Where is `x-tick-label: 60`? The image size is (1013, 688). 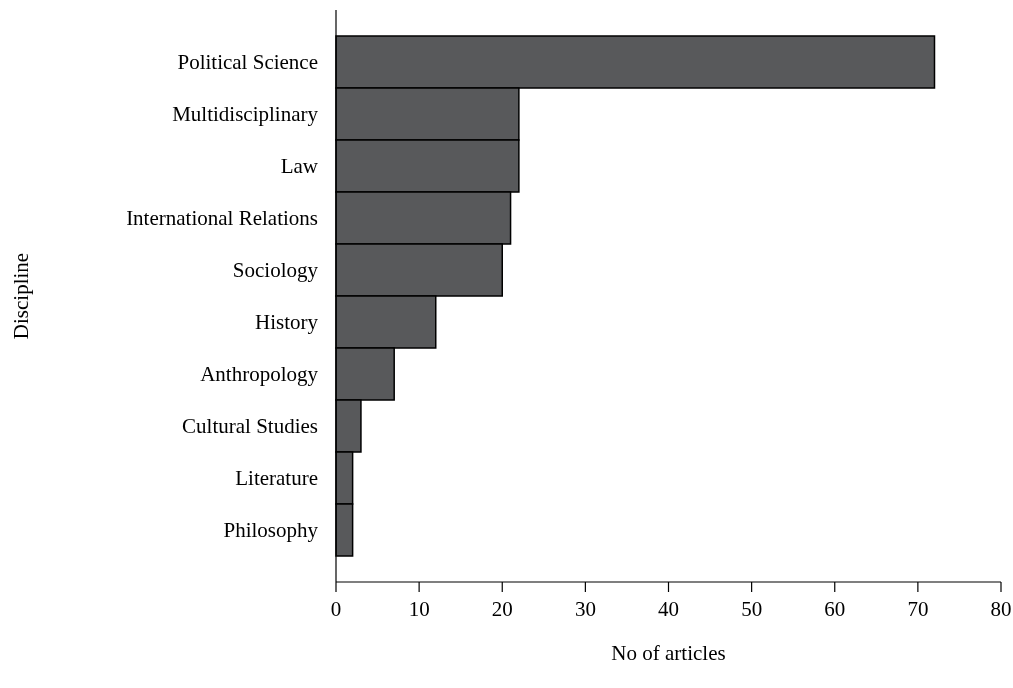
x-tick-label: 60 is located at coordinates (835, 609).